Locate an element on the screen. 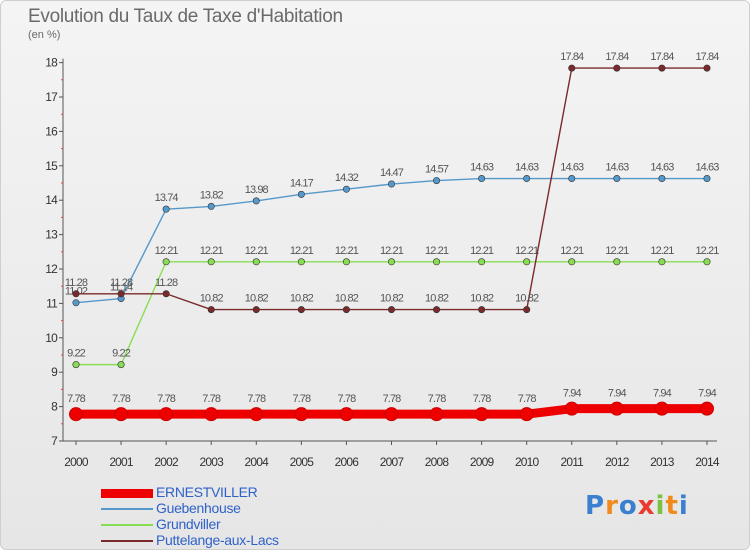  x-tick-label: 2011 is located at coordinates (572, 462).